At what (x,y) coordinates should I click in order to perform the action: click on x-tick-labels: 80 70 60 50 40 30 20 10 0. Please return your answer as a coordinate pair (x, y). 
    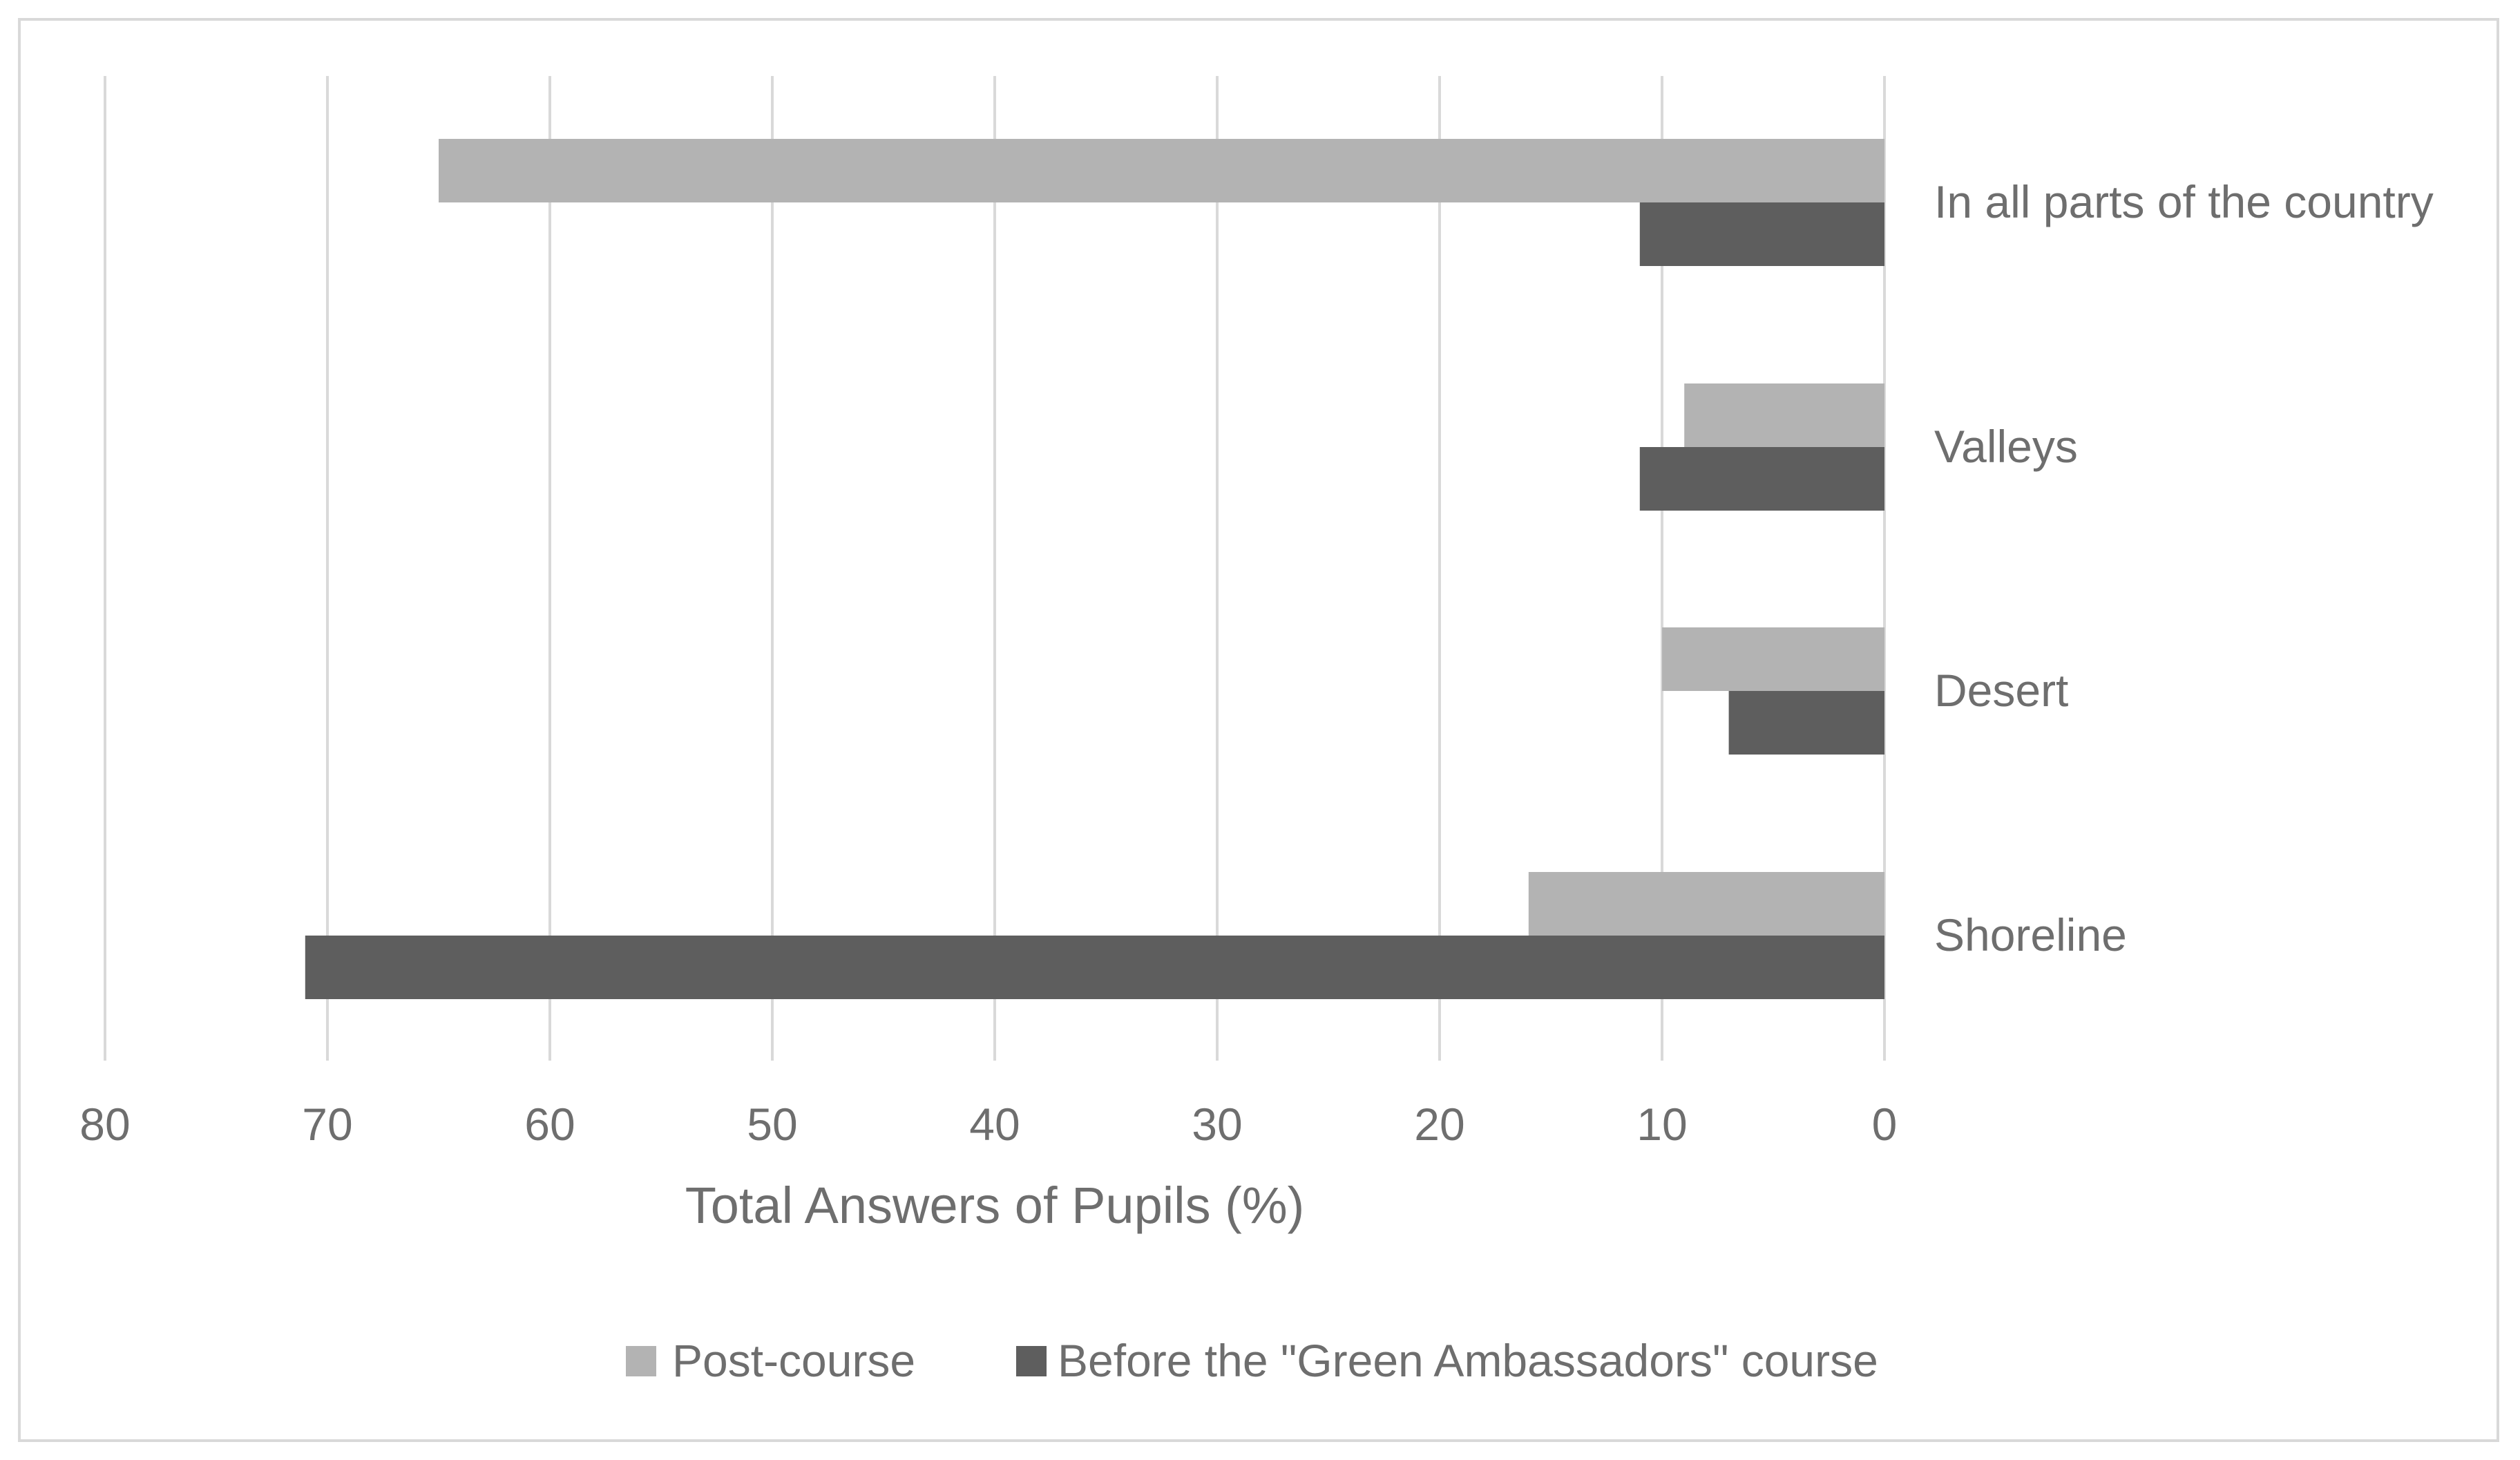
    Looking at the image, I should click on (988, 1125).